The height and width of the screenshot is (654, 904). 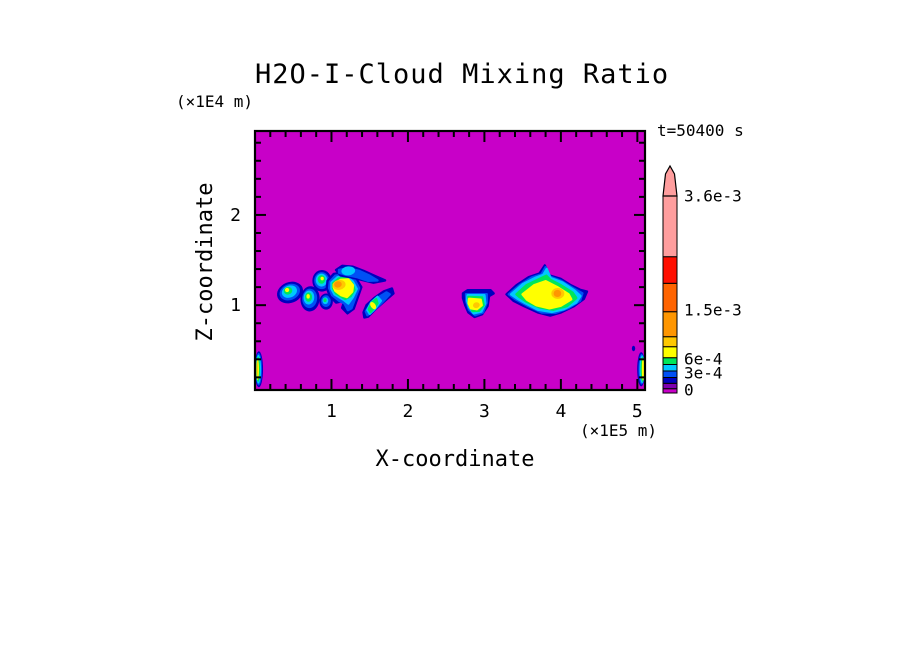 What do you see at coordinates (378, 303) in the screenshot?
I see `cloud-streak-right` at bounding box center [378, 303].